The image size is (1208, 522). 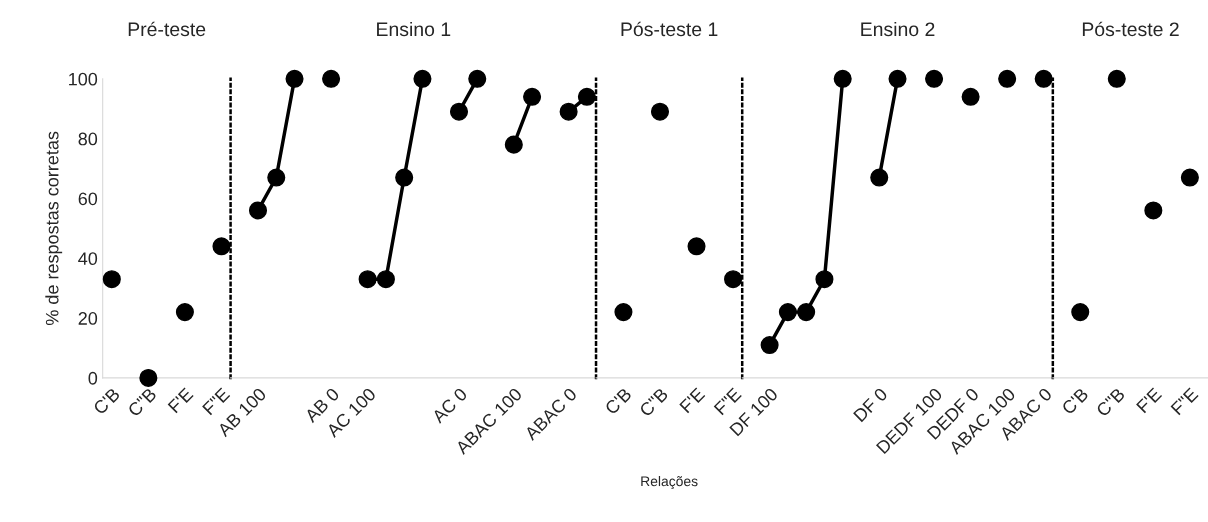 What do you see at coordinates (83, 79) in the screenshot?
I see `y-tick-label: 100` at bounding box center [83, 79].